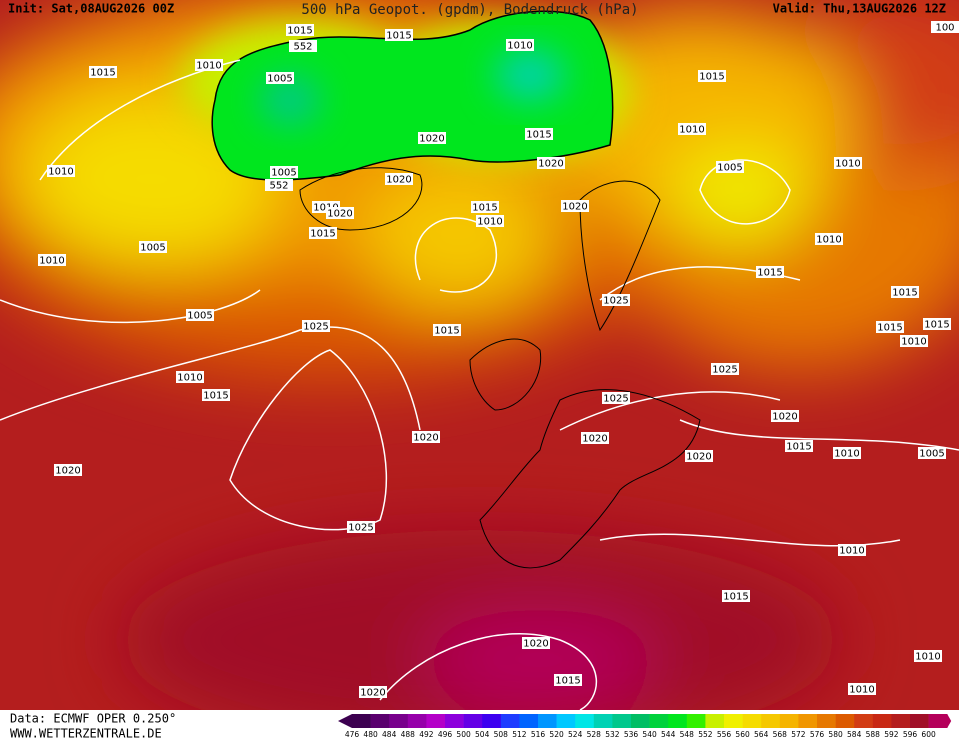 This screenshot has height=741, width=959. What do you see at coordinates (482, 734) in the screenshot?
I see `colorbar-label: 504` at bounding box center [482, 734].